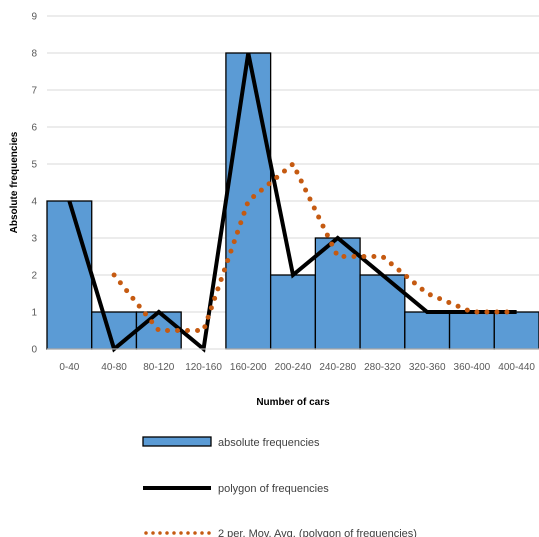 The image size is (539, 537). I want to click on y-tick-3: 3, so click(34, 239).